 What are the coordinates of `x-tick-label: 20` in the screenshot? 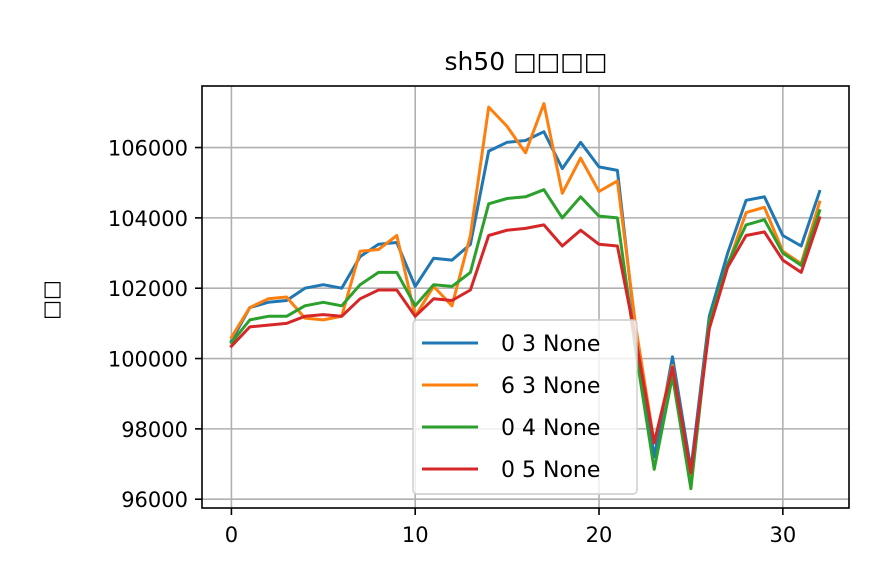 It's located at (599, 535).